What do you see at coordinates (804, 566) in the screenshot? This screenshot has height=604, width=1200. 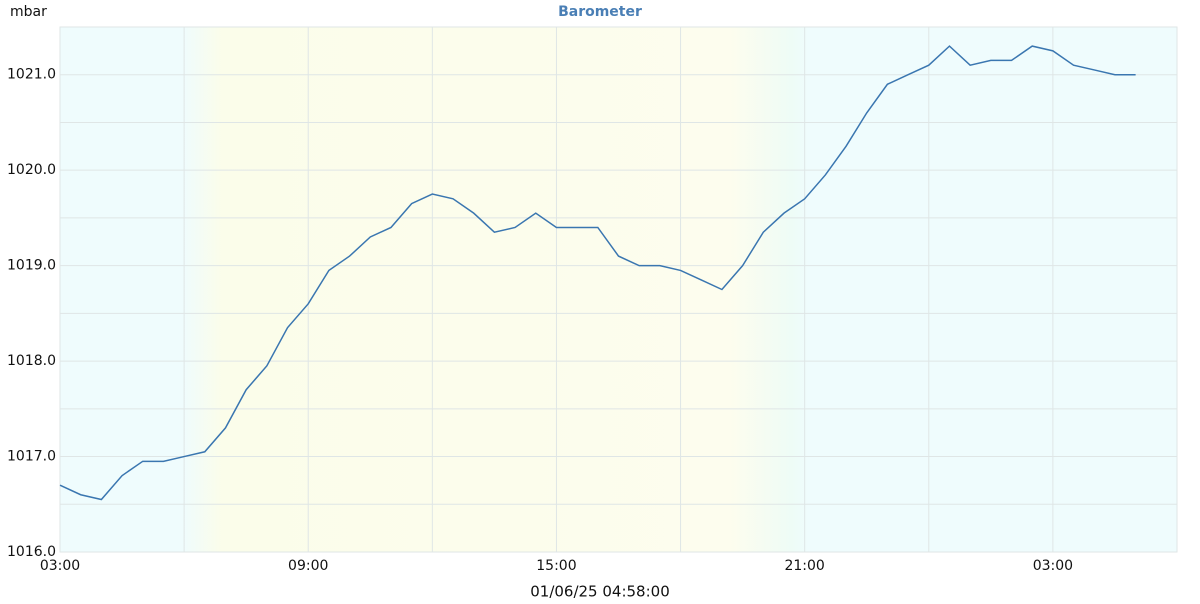 I see `x-tick-label: 21:00` at bounding box center [804, 566].